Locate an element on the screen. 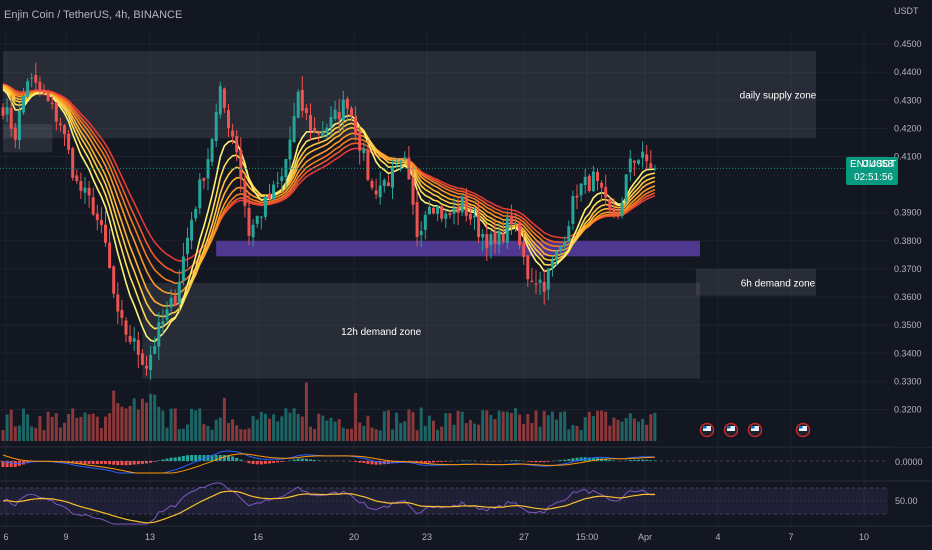 The height and width of the screenshot is (550, 932). time-tick-label: 4 is located at coordinates (717, 537).